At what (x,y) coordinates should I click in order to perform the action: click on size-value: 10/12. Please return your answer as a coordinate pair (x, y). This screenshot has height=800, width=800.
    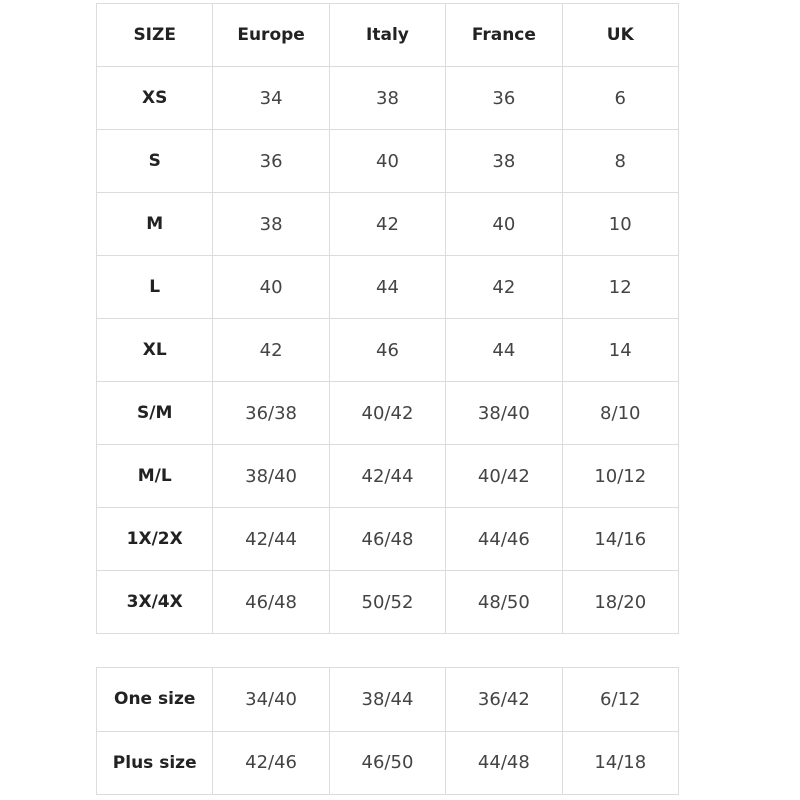
    Looking at the image, I should click on (620, 476).